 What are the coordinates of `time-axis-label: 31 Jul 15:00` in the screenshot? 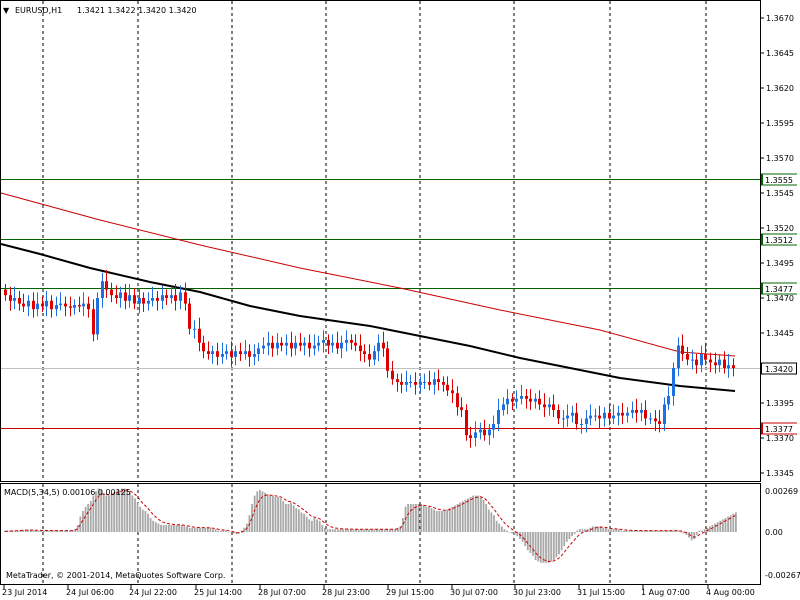 It's located at (601, 592).